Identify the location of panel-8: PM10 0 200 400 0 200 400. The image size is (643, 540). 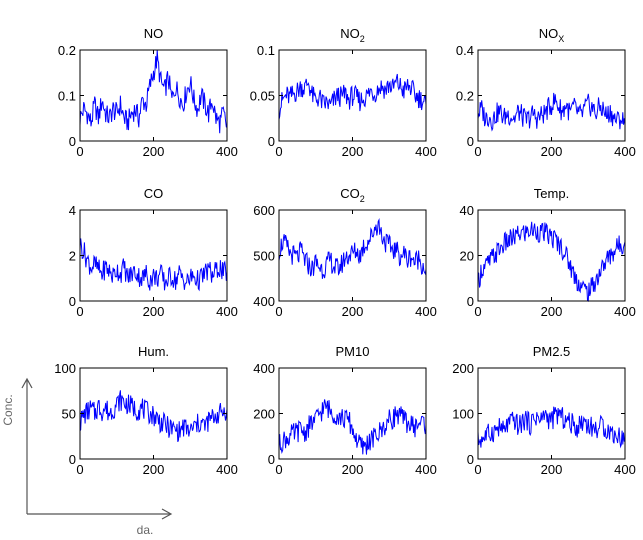
(345, 410).